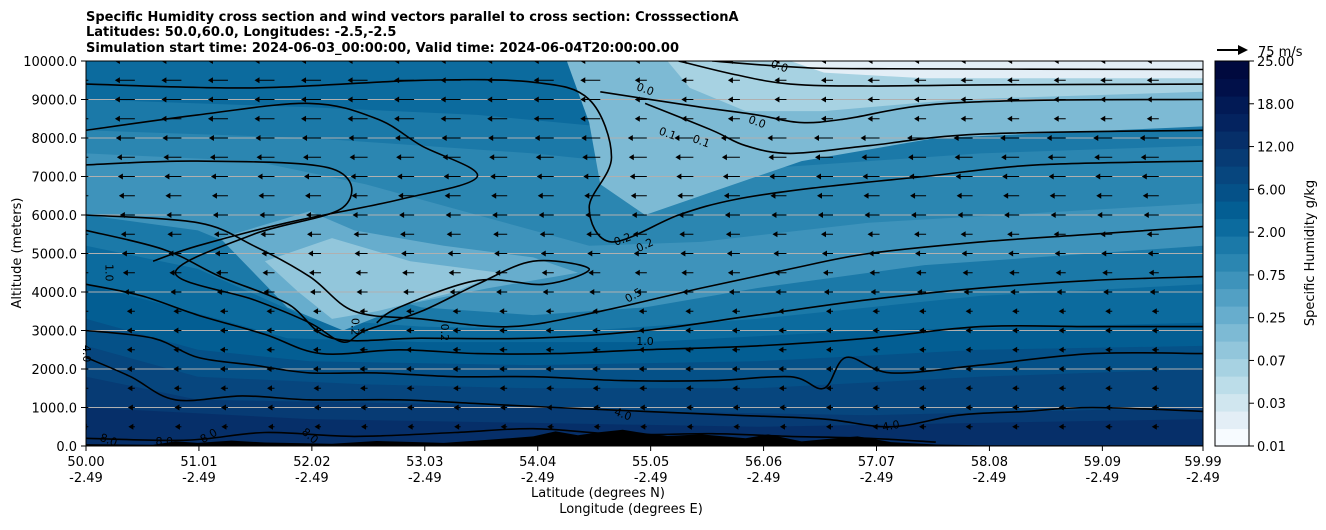 The image size is (1326, 530). What do you see at coordinates (1271, 319) in the screenshot?
I see `colorbar-tick-label-3: 0.25` at bounding box center [1271, 319].